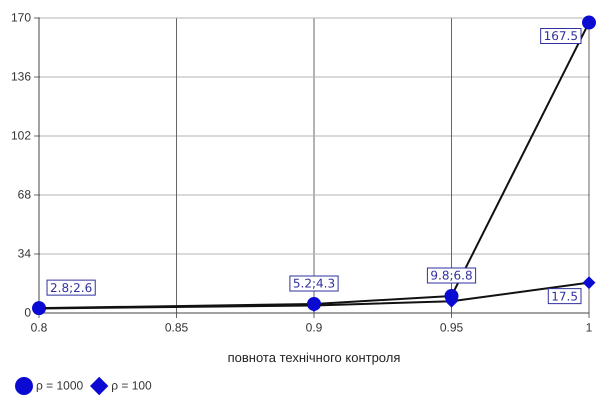  What do you see at coordinates (21, 17) in the screenshot?
I see `y-tick-label: 170` at bounding box center [21, 17].